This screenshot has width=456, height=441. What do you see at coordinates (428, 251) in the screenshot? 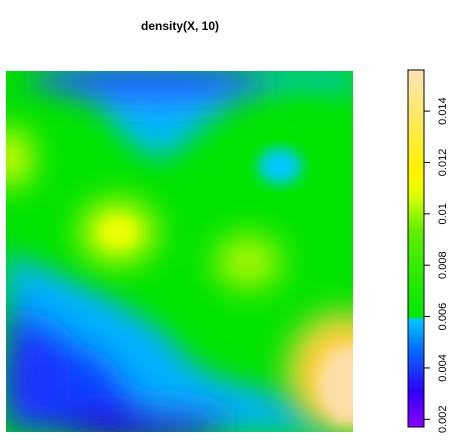
I see `colorbar: 0.002 0.004 0.006 0.008 0.01 0.012 0.014` at bounding box center [428, 251].